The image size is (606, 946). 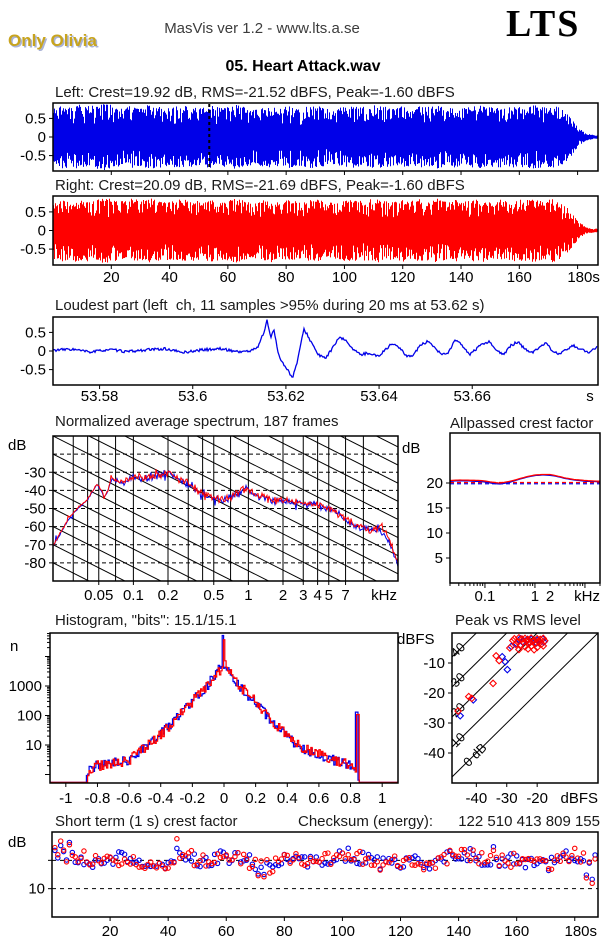 I want to click on svg-text: 53.6, so click(x=192, y=396).